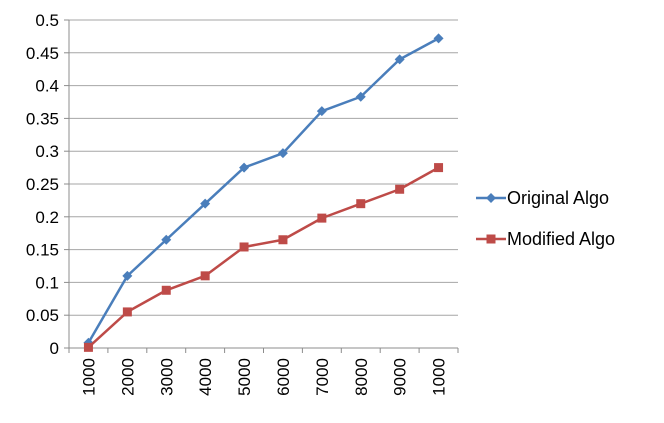 This screenshot has width=664, height=423. Describe the element at coordinates (47, 86) in the screenshot. I see `y-tick-label: 0.4` at that location.